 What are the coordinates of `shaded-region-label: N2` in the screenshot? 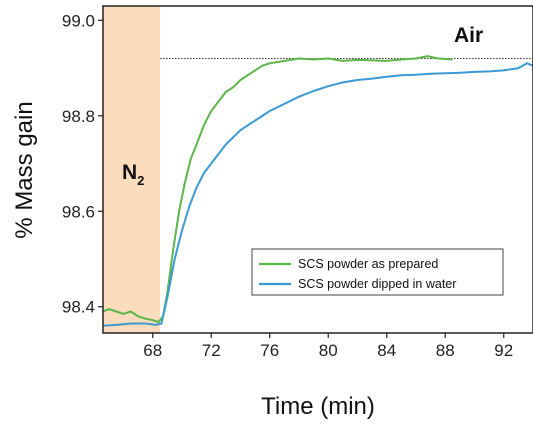 It's located at (133, 174).